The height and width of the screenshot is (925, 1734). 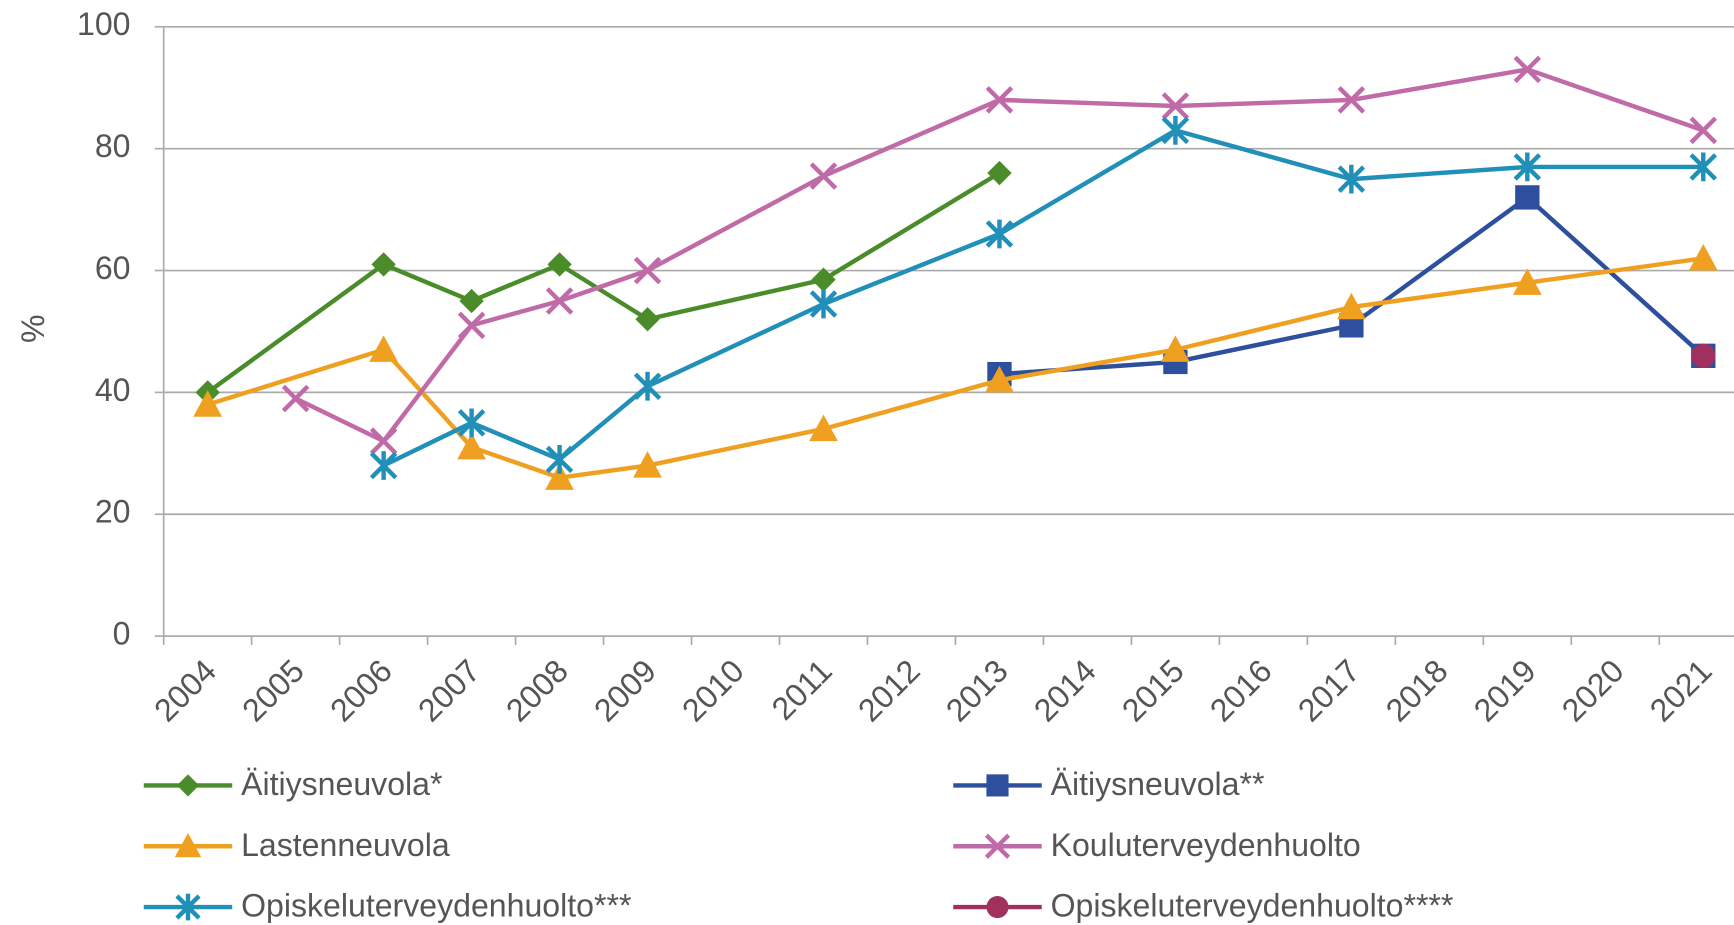 What do you see at coordinates (889, 691) in the screenshot?
I see `x-tick-label: 2012` at bounding box center [889, 691].